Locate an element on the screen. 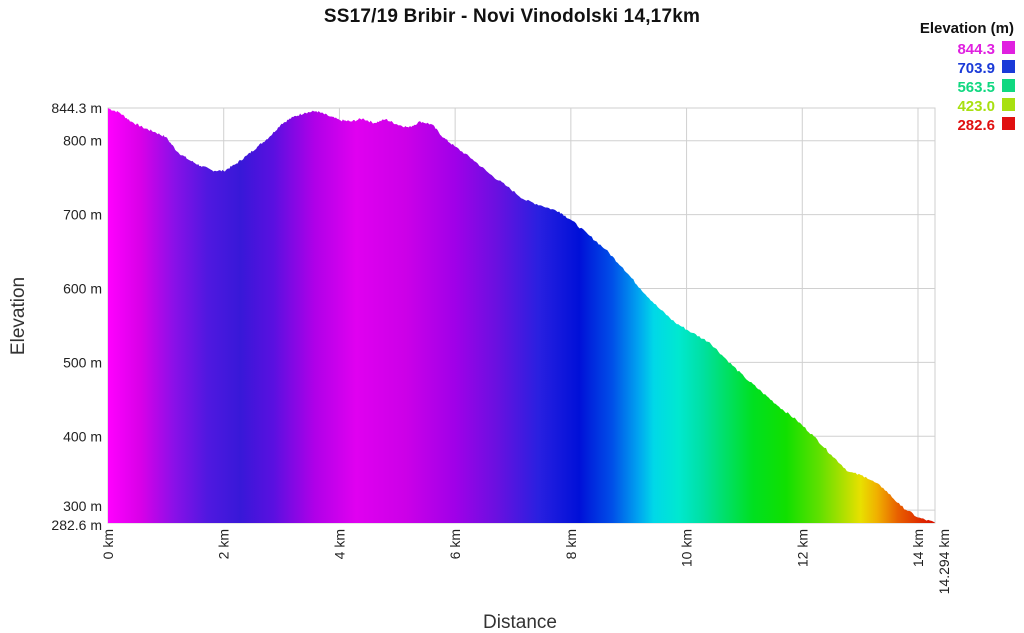  x-tick-label: 14 km is located at coordinates (918, 548).